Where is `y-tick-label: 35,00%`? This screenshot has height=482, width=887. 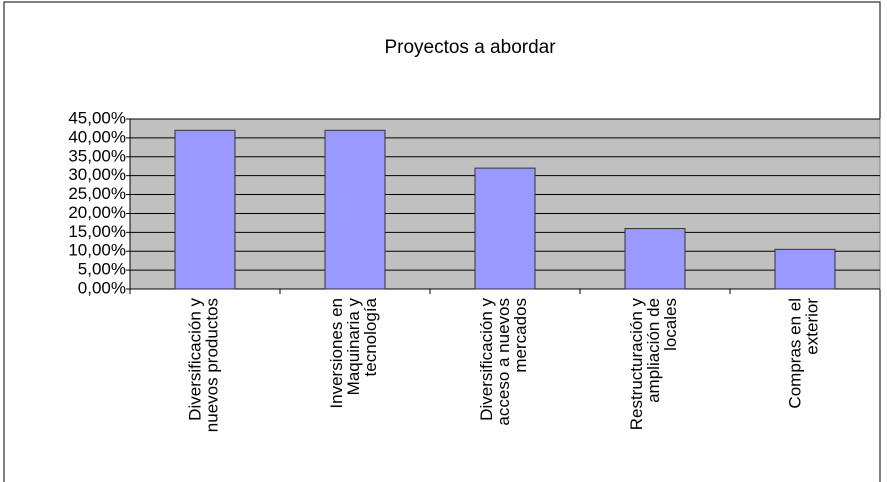 y-tick-label: 35,00% is located at coordinates (97, 155).